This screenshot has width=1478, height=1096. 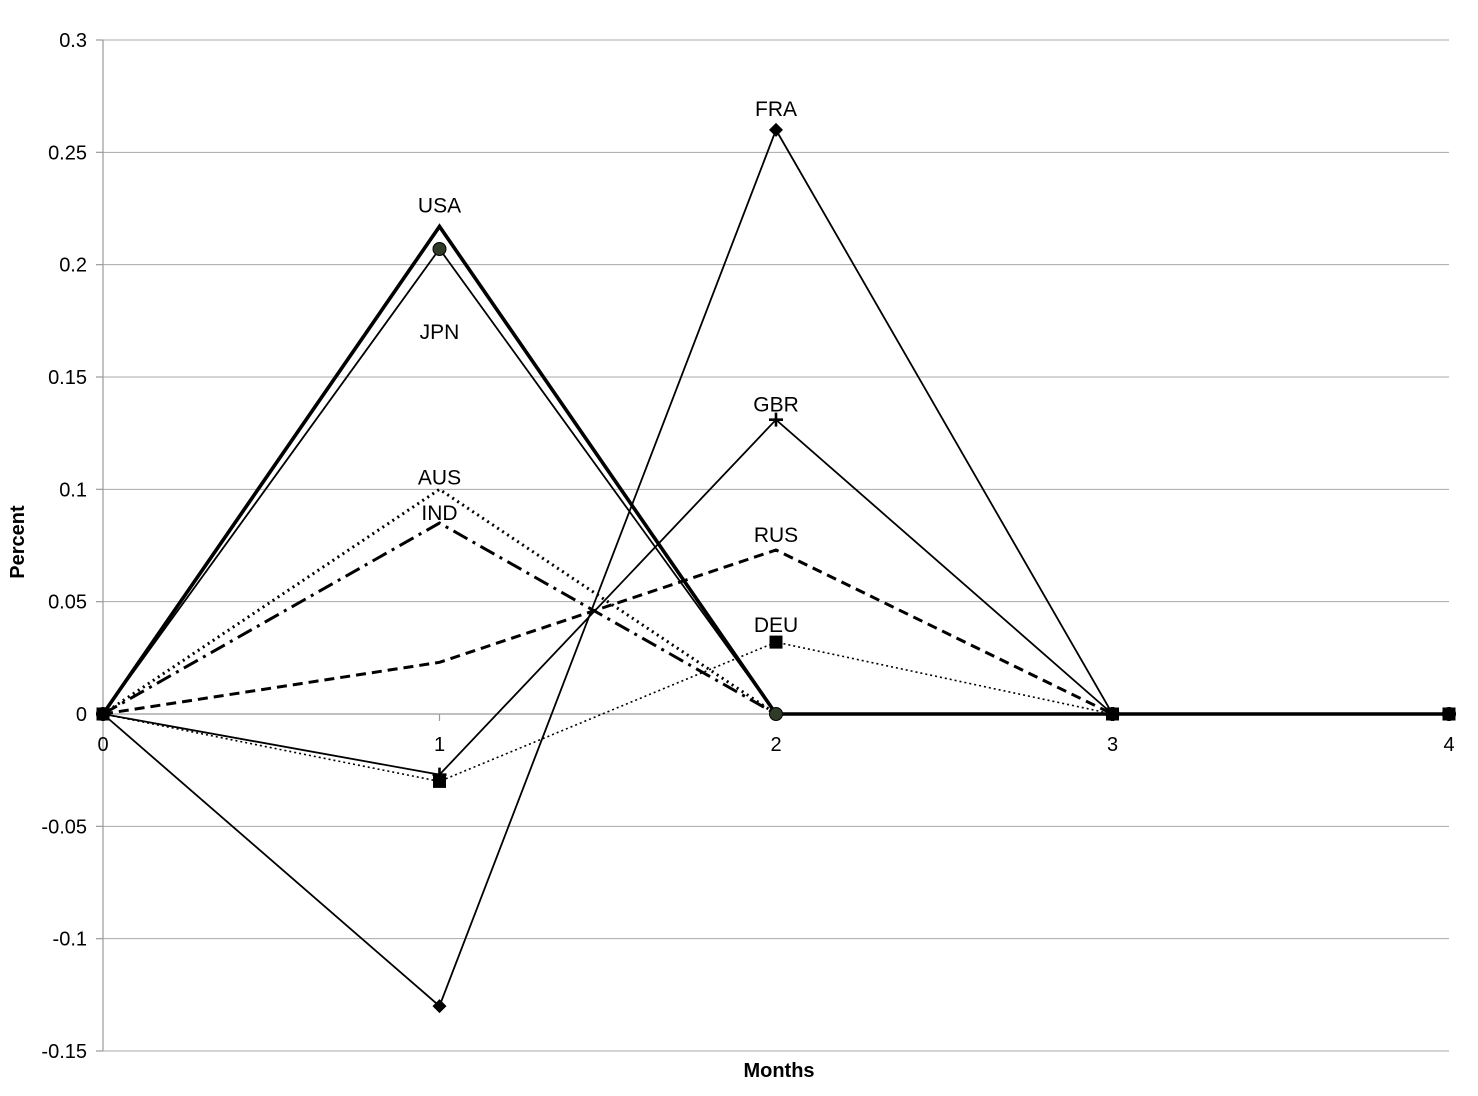 What do you see at coordinates (73, 490) in the screenshot?
I see `y-tick-label: 0.1` at bounding box center [73, 490].